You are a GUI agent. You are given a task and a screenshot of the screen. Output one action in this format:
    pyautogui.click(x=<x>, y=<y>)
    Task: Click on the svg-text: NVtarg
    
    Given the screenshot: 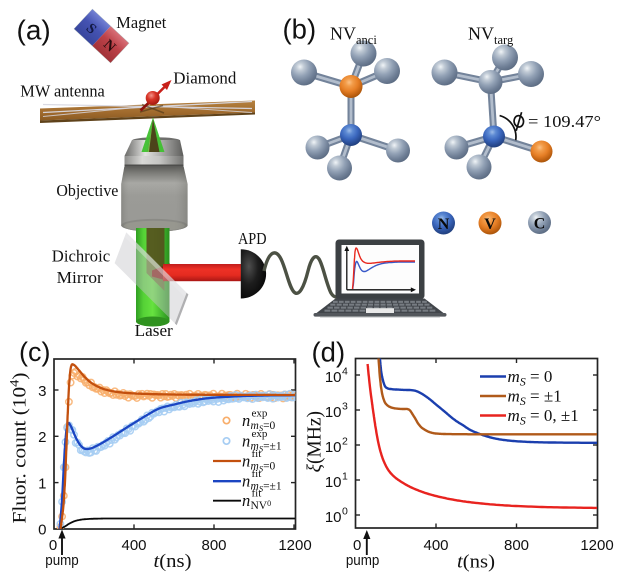 What is the action you would take?
    pyautogui.click(x=491, y=35)
    